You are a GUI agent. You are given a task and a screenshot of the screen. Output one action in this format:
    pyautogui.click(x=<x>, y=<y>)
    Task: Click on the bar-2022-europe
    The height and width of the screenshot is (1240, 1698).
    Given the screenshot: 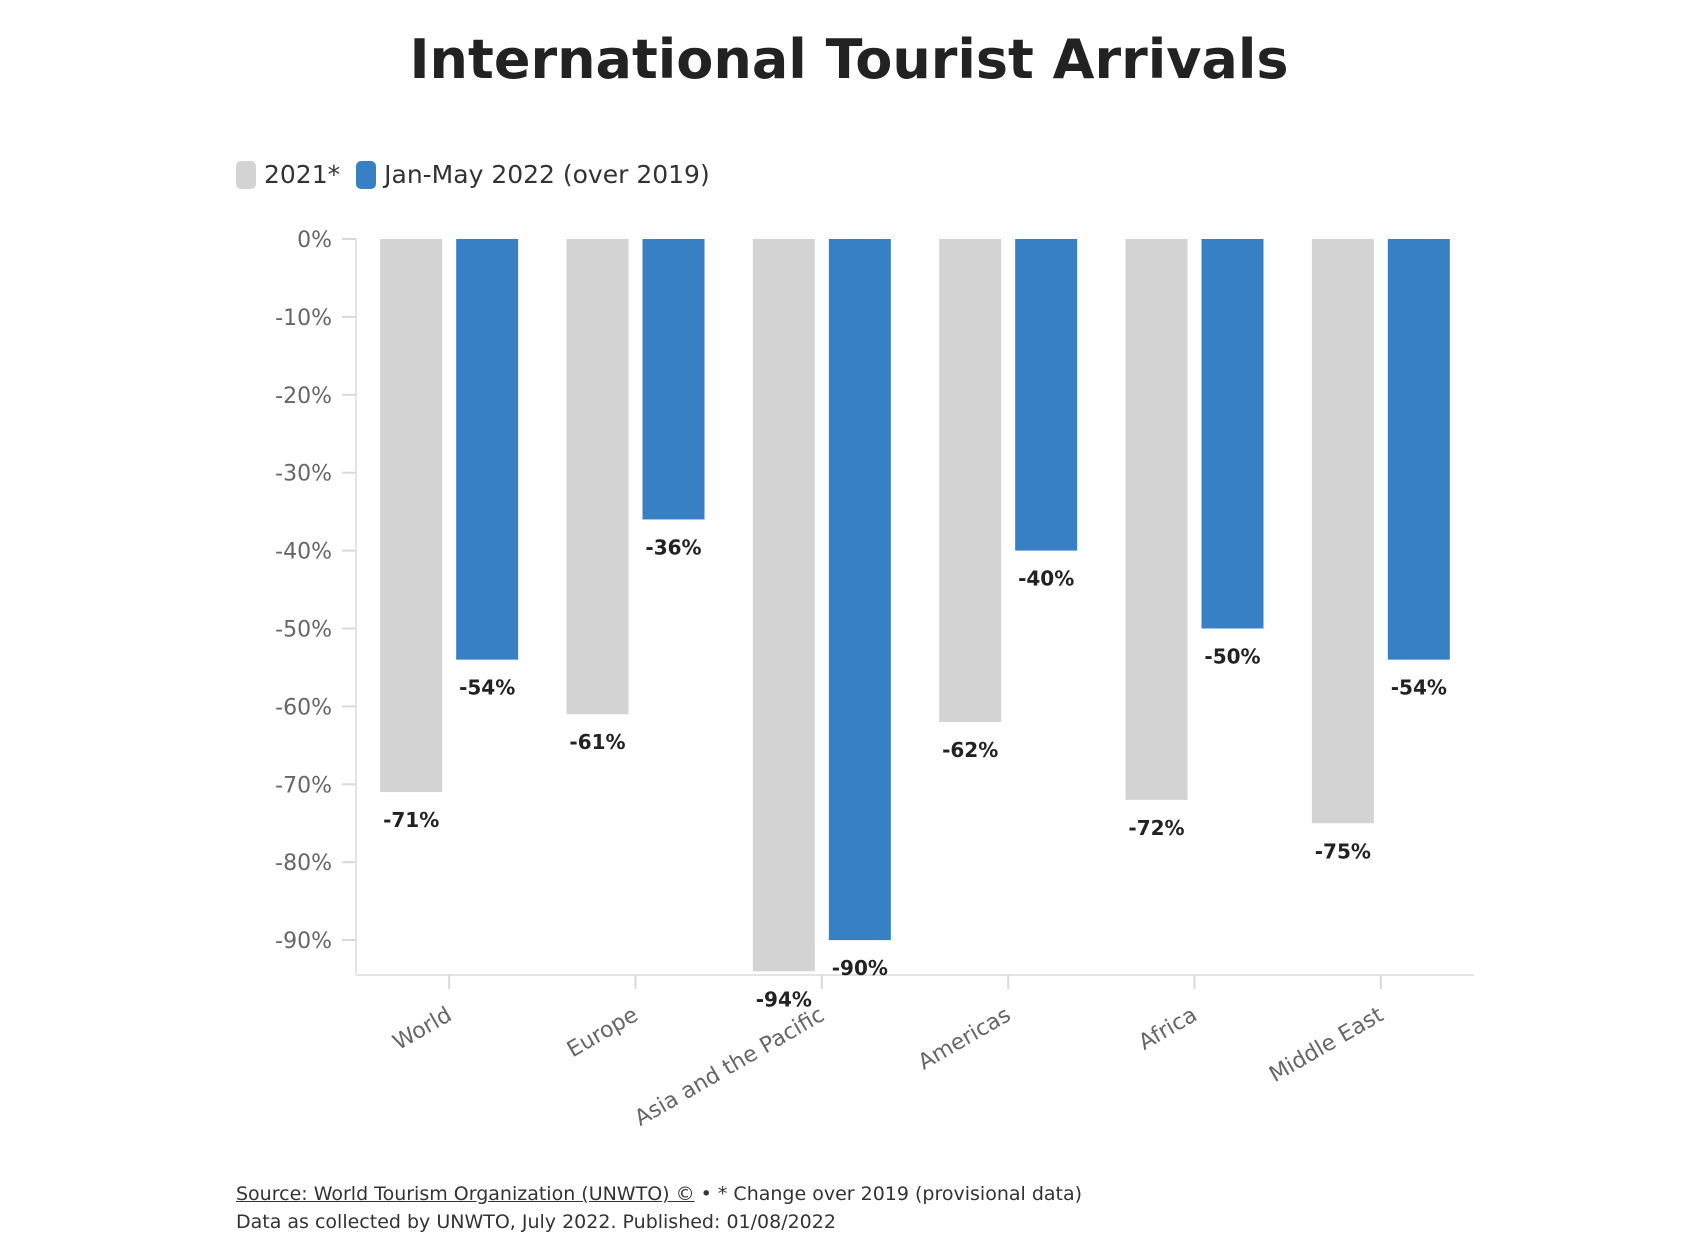 What is the action you would take?
    pyautogui.click(x=673, y=379)
    